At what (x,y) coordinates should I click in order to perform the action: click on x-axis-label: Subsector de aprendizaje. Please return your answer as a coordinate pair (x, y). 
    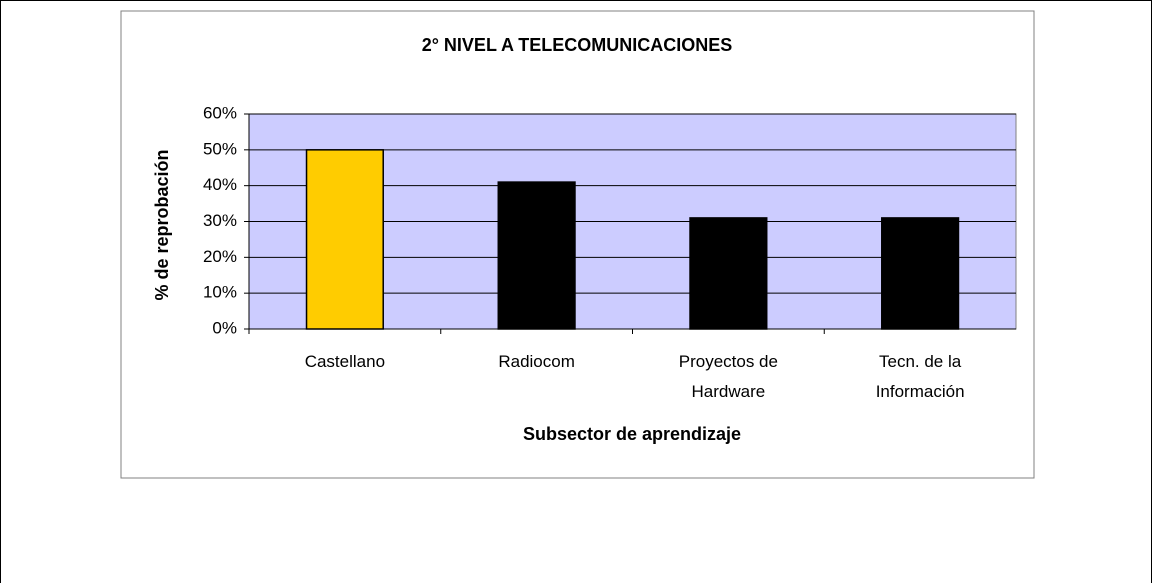
    Looking at the image, I should click on (632, 434).